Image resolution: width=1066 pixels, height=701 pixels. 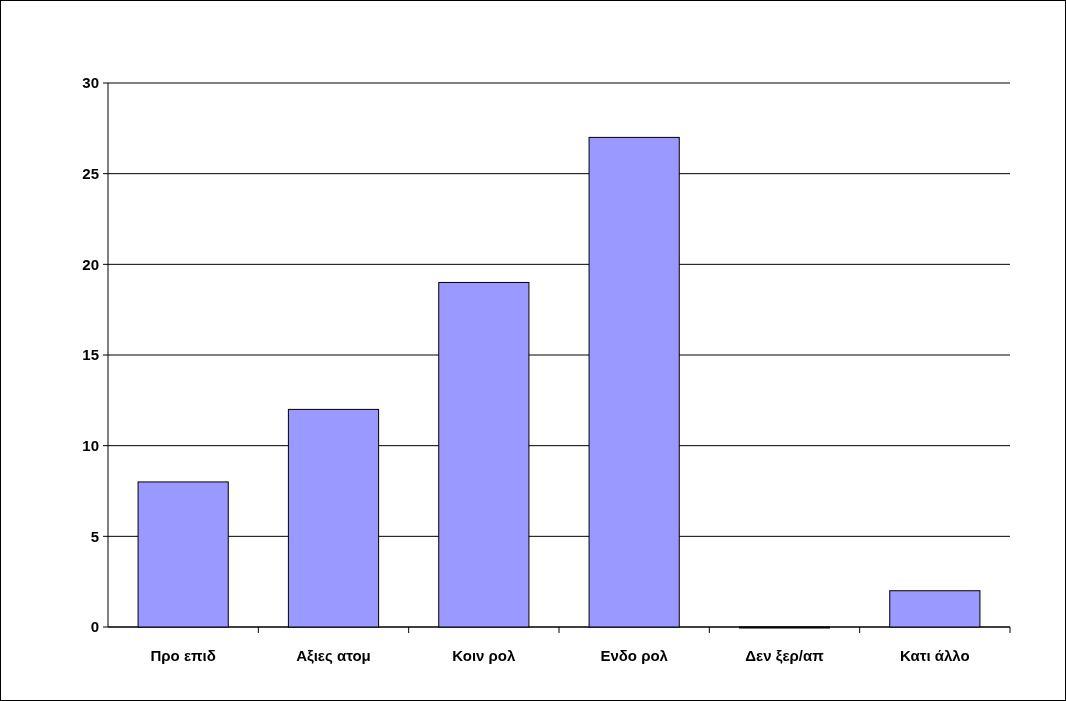 What do you see at coordinates (183, 655) in the screenshot?
I see `x-tick-label: Προ επιδ` at bounding box center [183, 655].